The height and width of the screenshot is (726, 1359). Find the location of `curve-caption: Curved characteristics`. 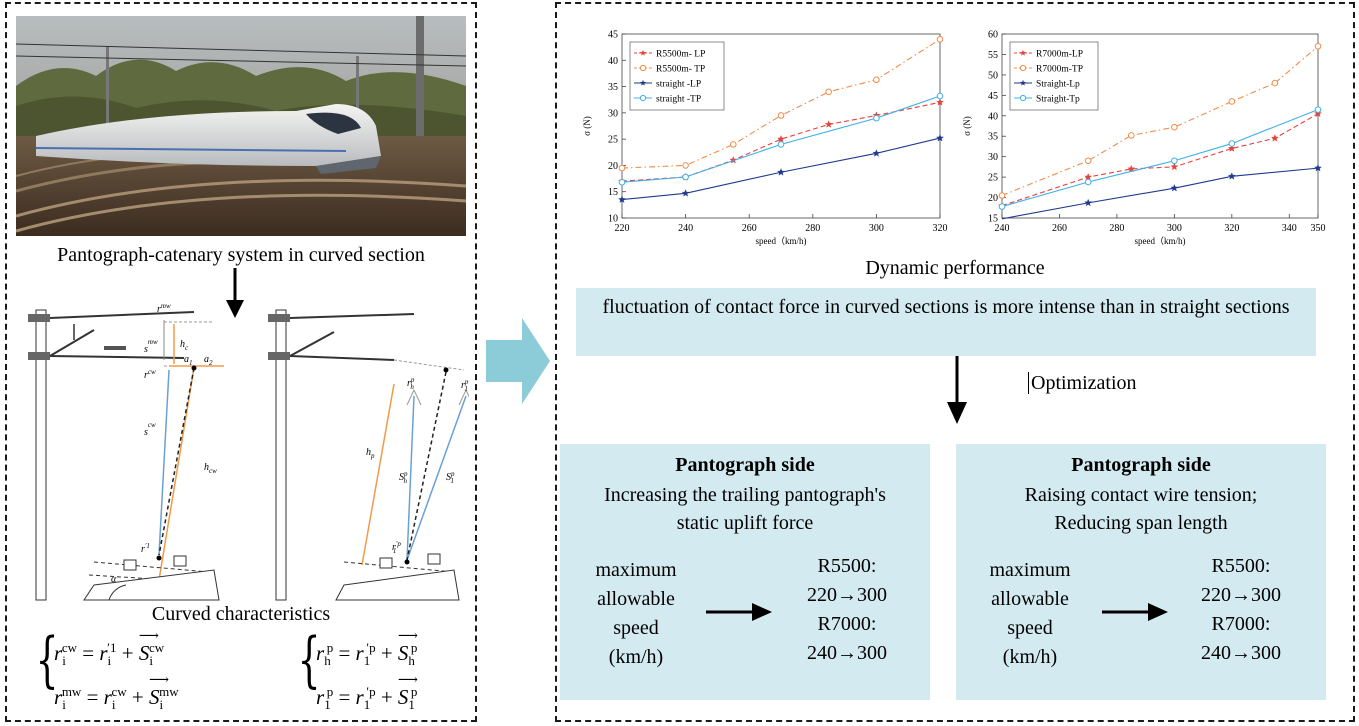

curve-caption: Curved characteristics is located at coordinates (241, 614).